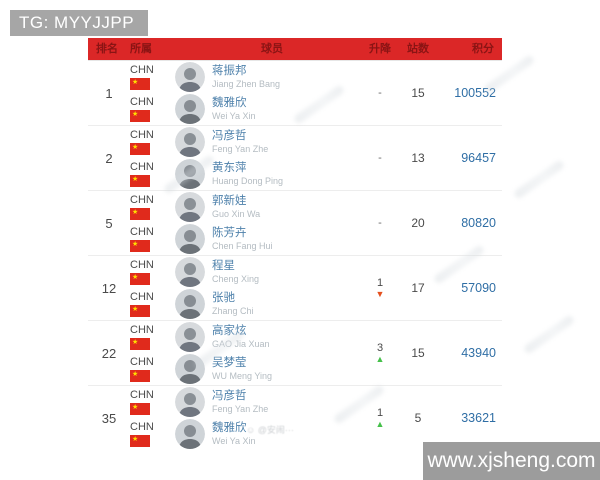 This screenshot has height=480, width=600. I want to click on player-names: 高家炫 GAO Jia Xuan, so click(241, 337).